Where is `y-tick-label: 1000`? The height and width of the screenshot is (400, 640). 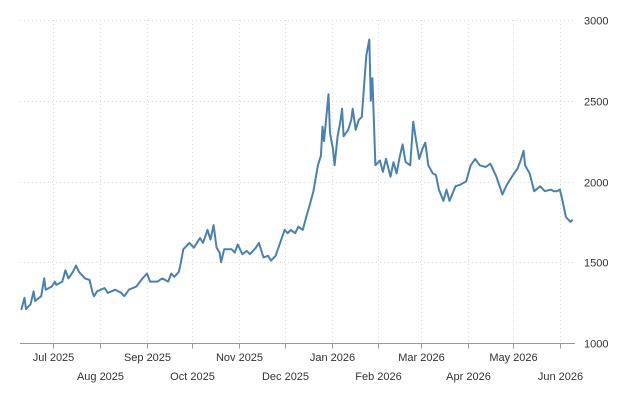
y-tick-label: 1000 is located at coordinates (596, 345).